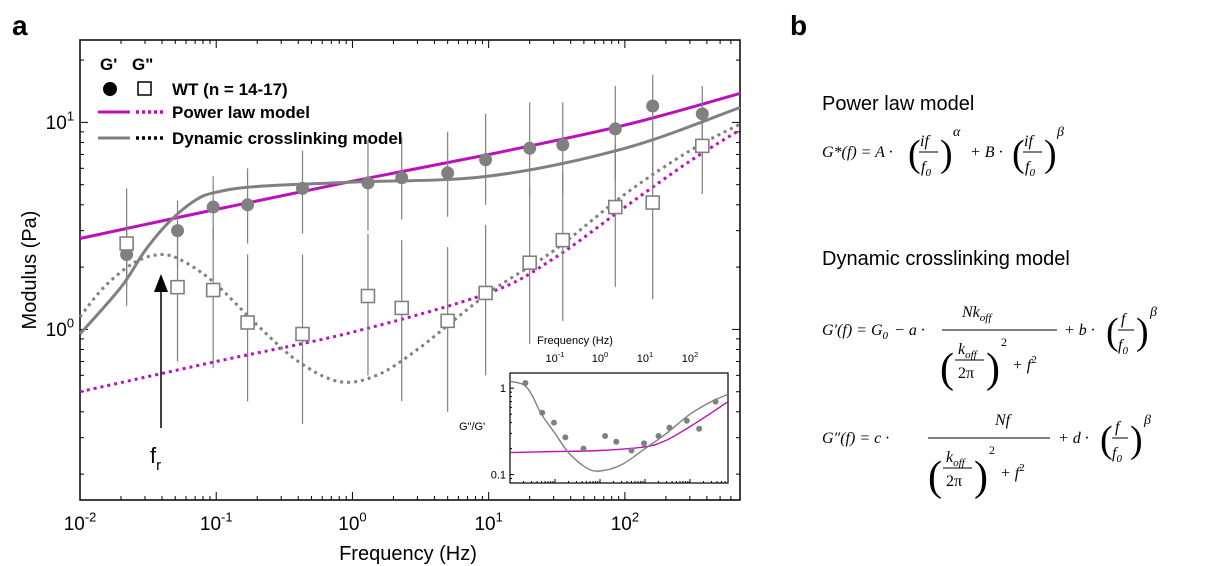 The image size is (1220, 566). I want to click on inset-frame, so click(619, 428).